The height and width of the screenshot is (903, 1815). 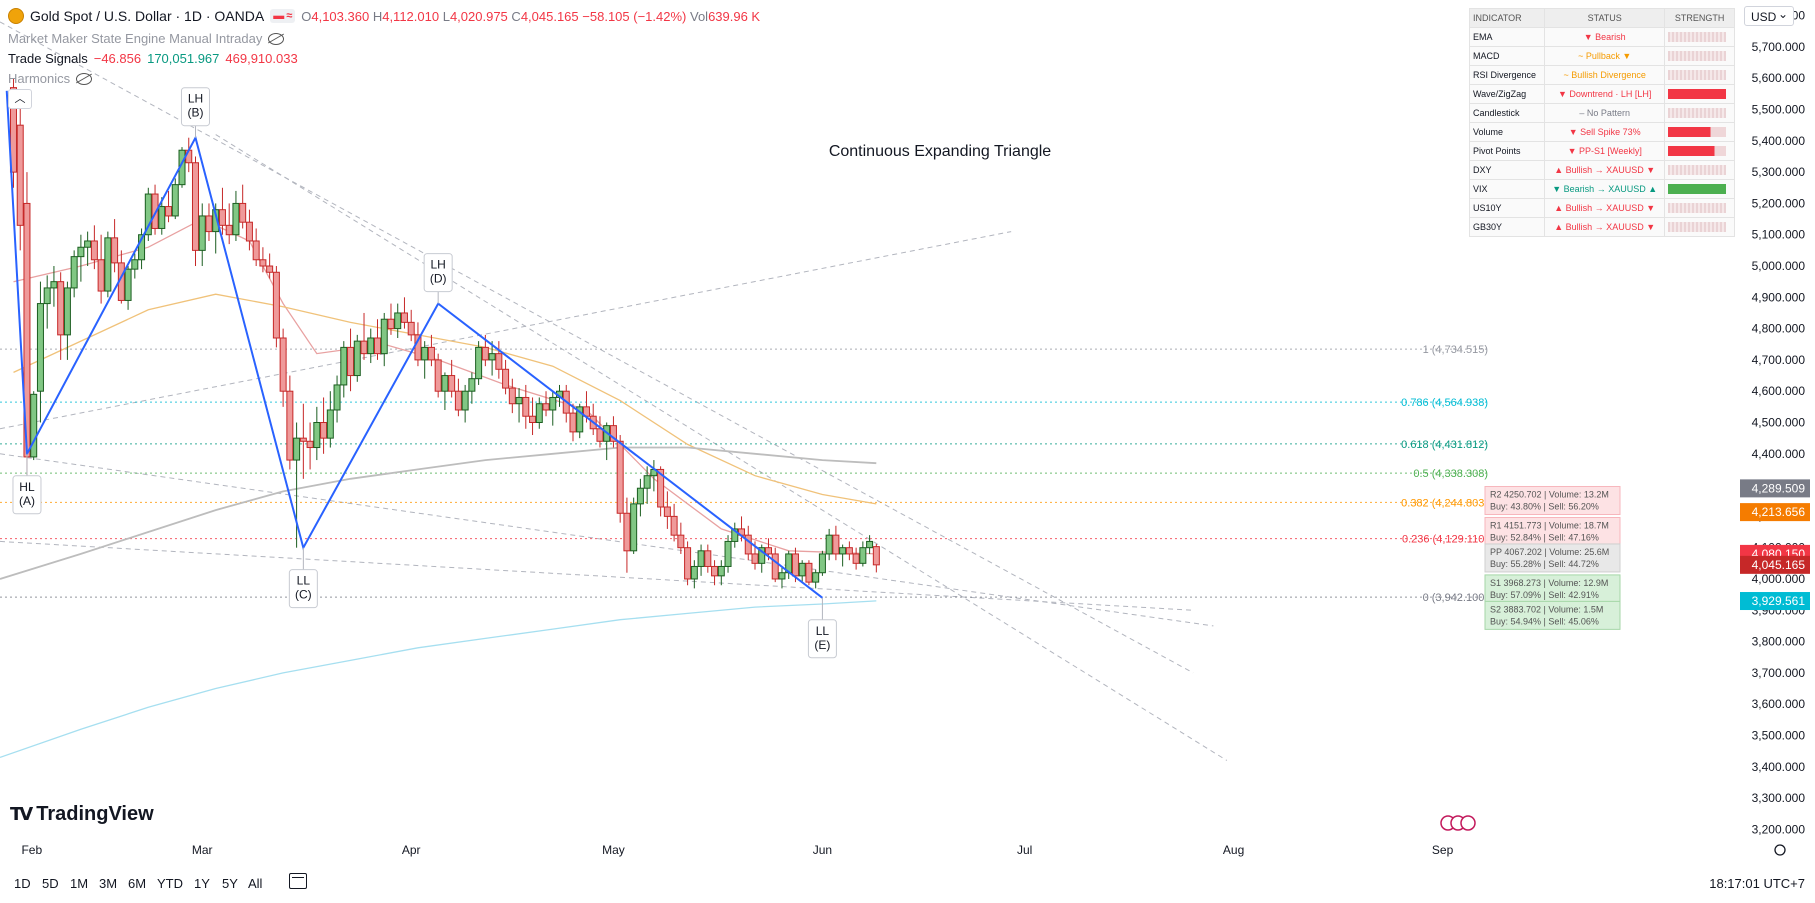 I want to click on strength-bar, so click(x=1697, y=170).